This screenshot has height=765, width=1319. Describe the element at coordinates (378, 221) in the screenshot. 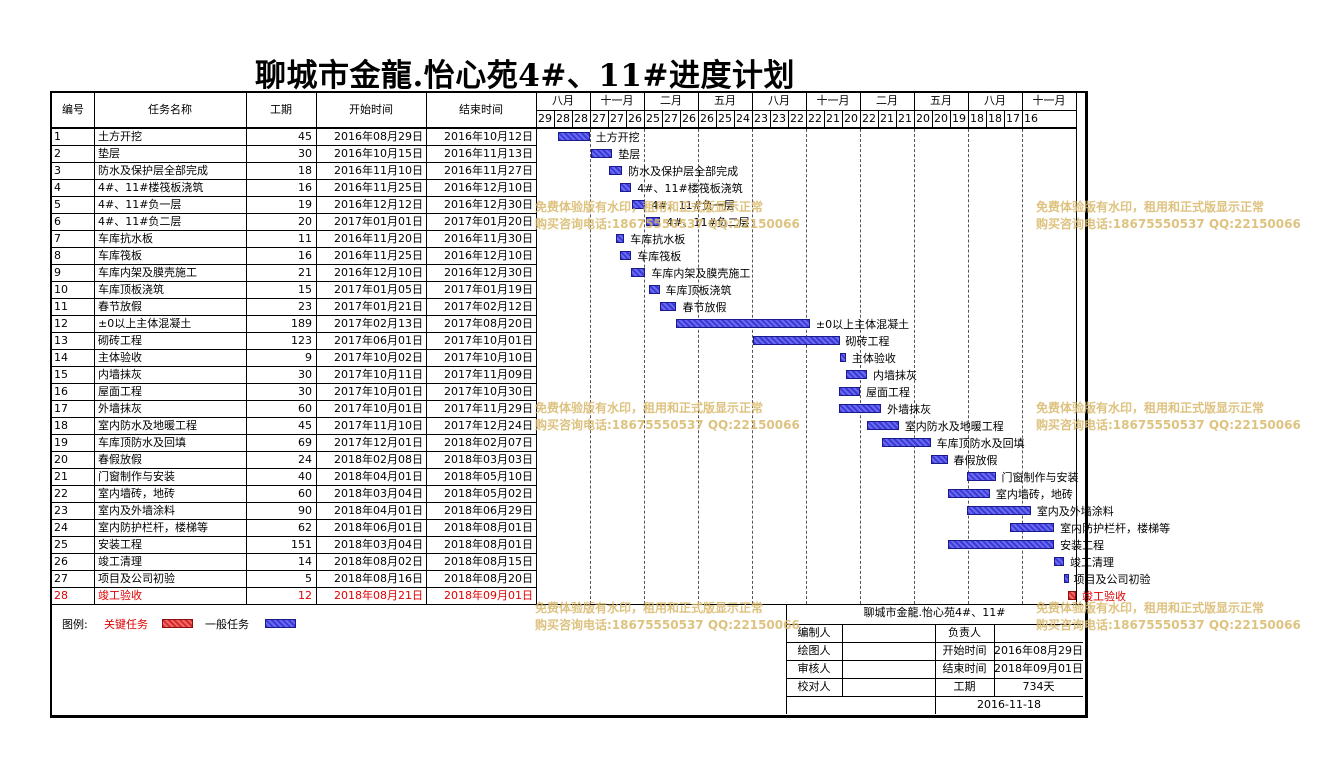

I see `task-start: 2017年01月01日` at that location.